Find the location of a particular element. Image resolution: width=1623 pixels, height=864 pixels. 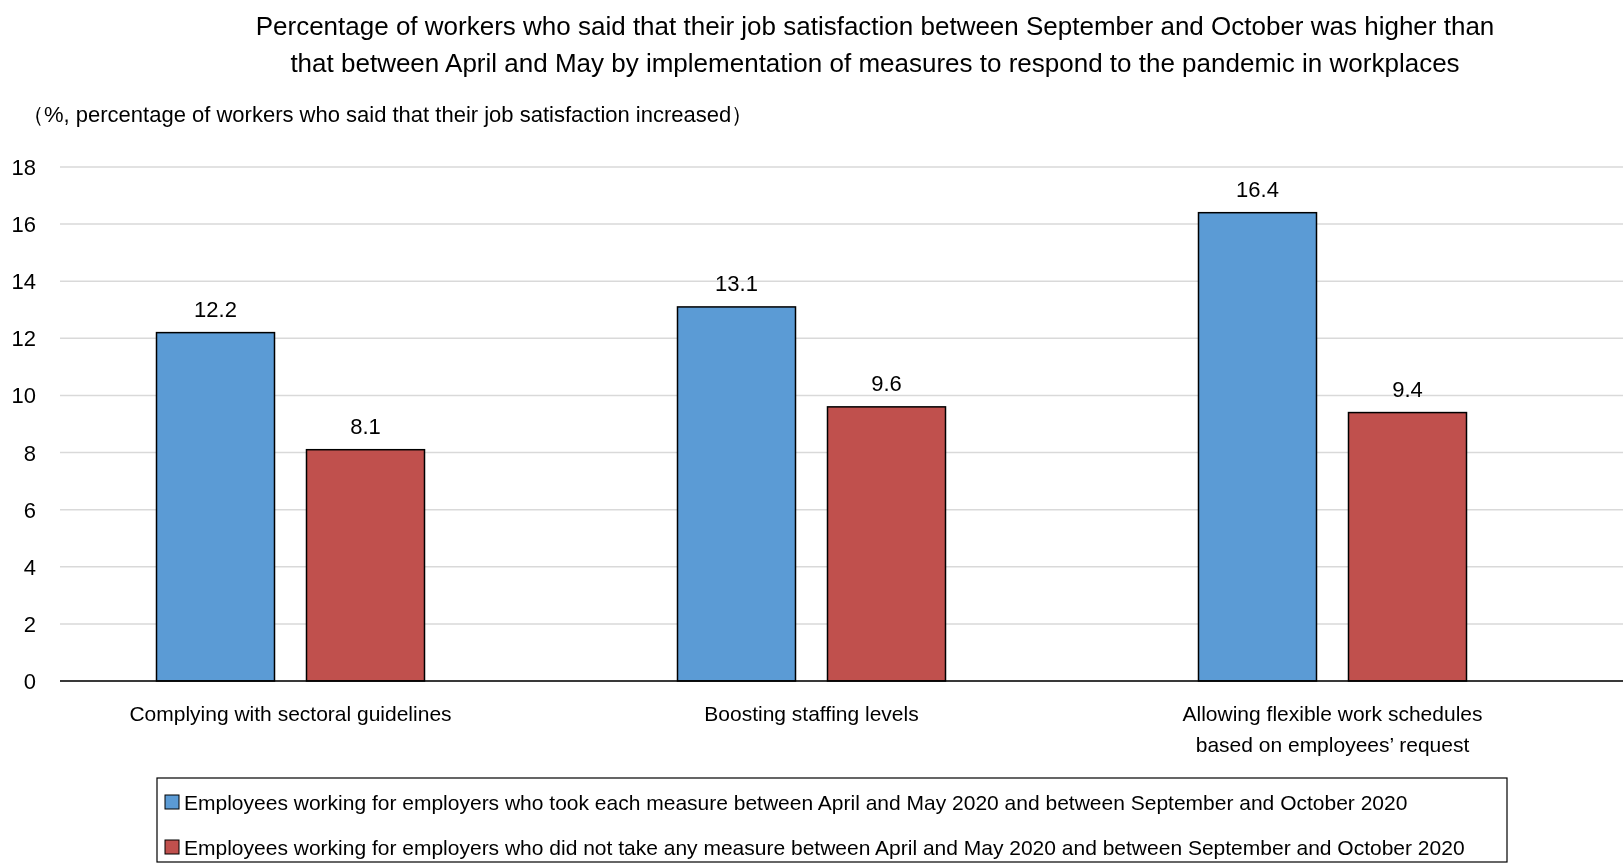

y-tick-label: 8 is located at coordinates (29, 453).